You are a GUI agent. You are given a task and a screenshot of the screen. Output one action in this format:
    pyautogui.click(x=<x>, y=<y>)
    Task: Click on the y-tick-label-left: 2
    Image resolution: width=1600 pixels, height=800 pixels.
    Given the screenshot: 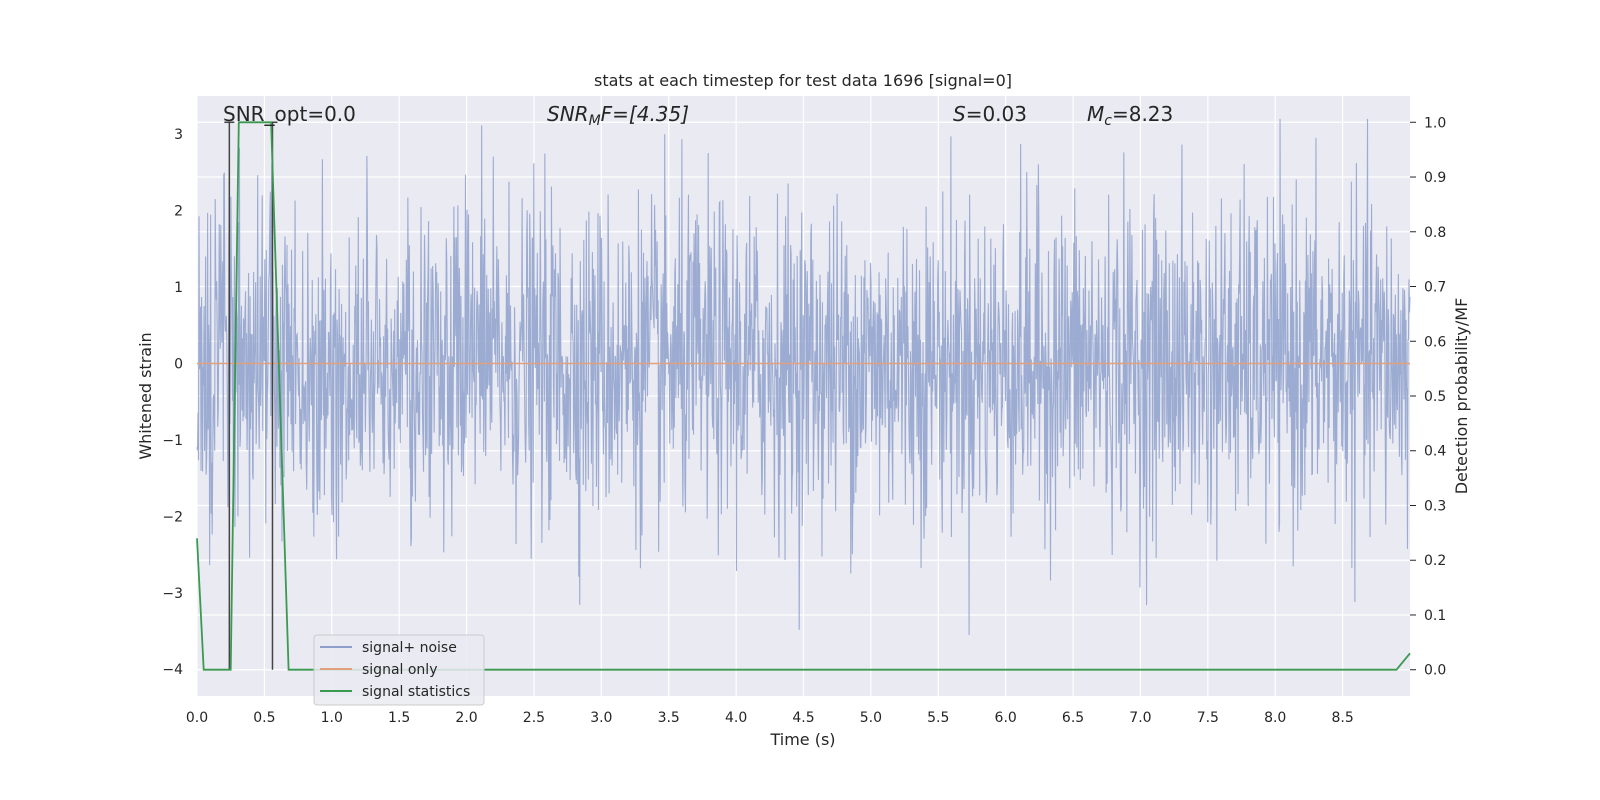 What is the action you would take?
    pyautogui.click(x=178, y=212)
    